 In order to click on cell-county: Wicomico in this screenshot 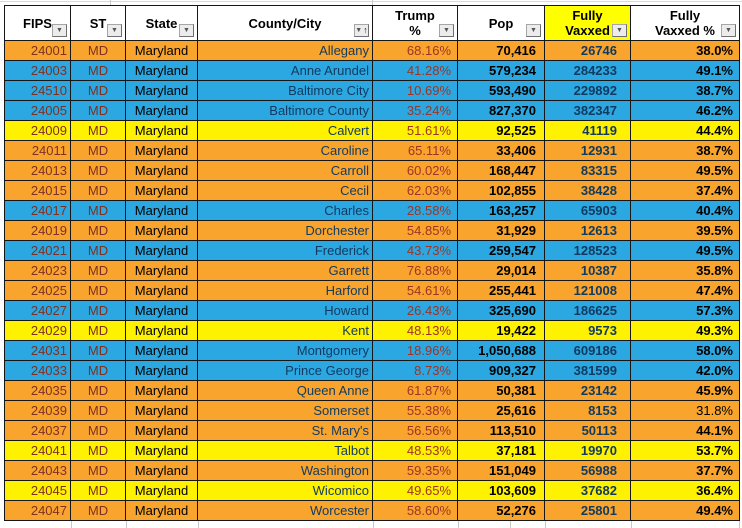, I will do `click(285, 490)`.